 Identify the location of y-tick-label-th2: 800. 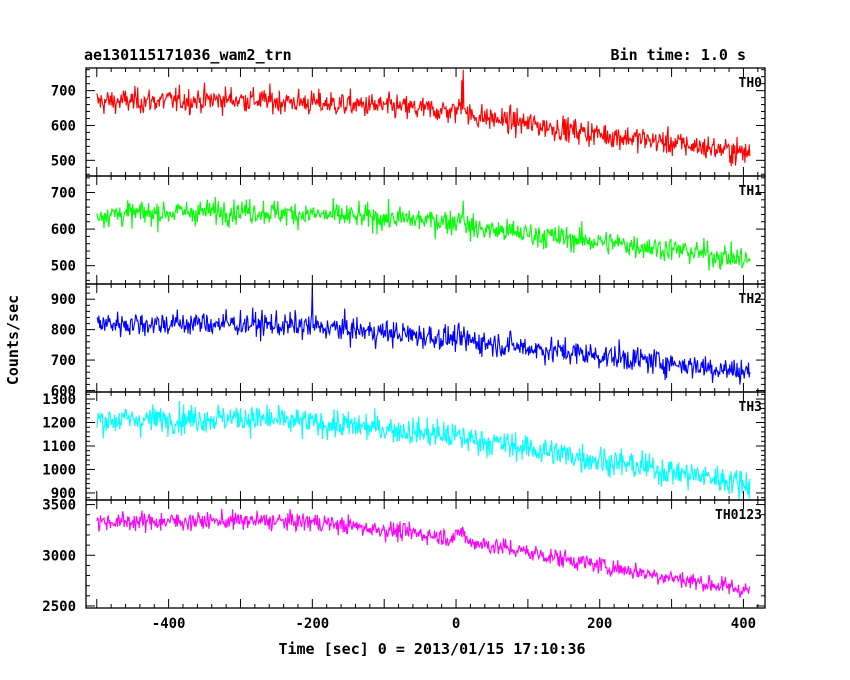
(63, 331).